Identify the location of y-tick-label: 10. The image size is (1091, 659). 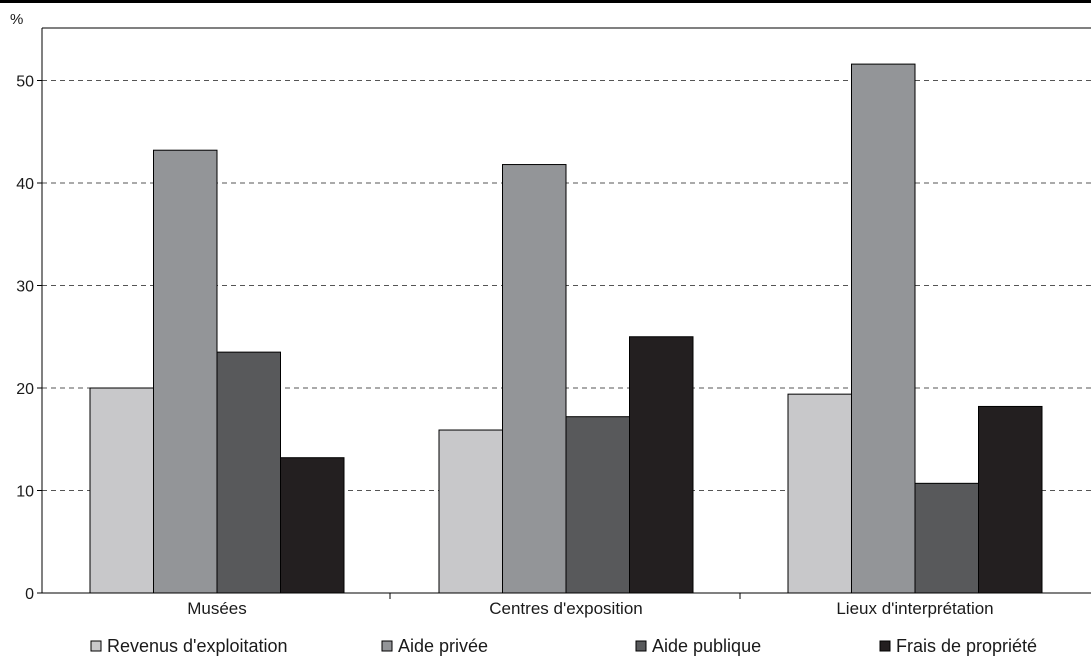
(25, 492).